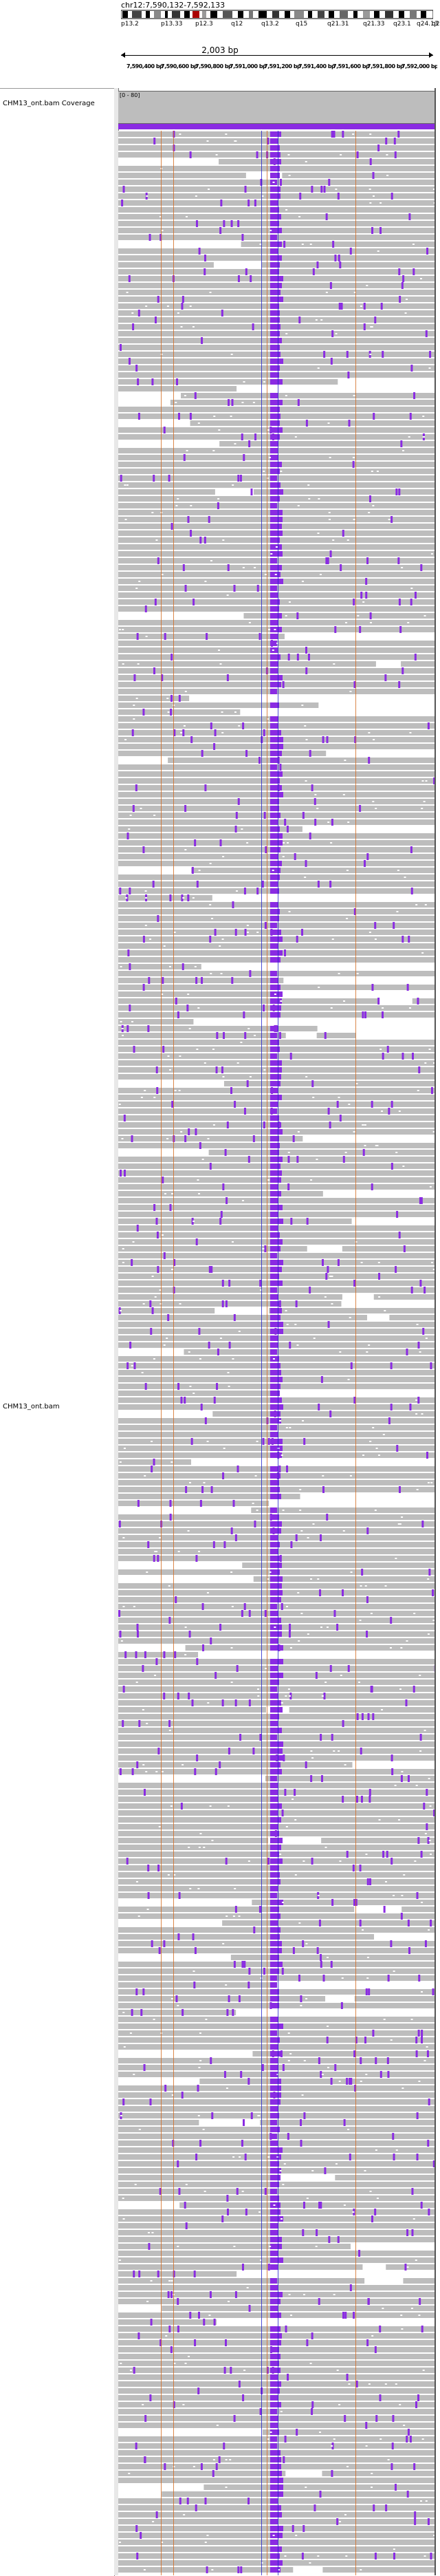 The image size is (440, 2576). What do you see at coordinates (276, 107) in the screenshot?
I see `coverage-track: [0 - 80]` at bounding box center [276, 107].